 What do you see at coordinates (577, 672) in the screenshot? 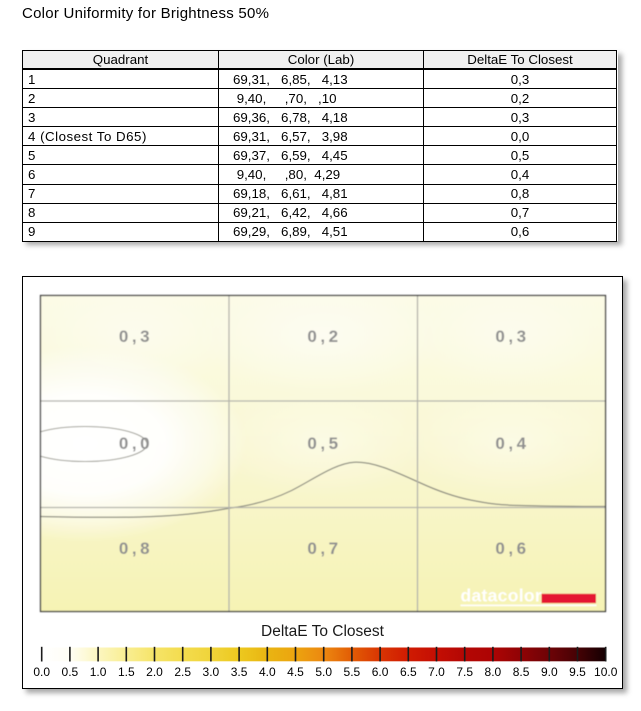
I see `svg-text: 9.5` at bounding box center [577, 672].